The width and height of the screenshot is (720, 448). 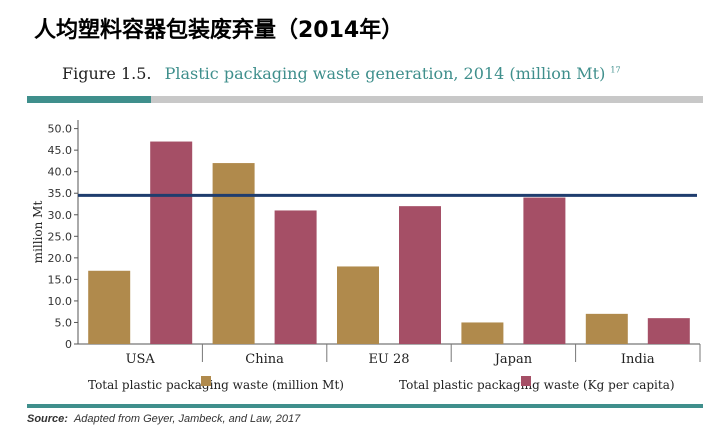 What do you see at coordinates (365, 406) in the screenshot?
I see `footer-rule` at bounding box center [365, 406].